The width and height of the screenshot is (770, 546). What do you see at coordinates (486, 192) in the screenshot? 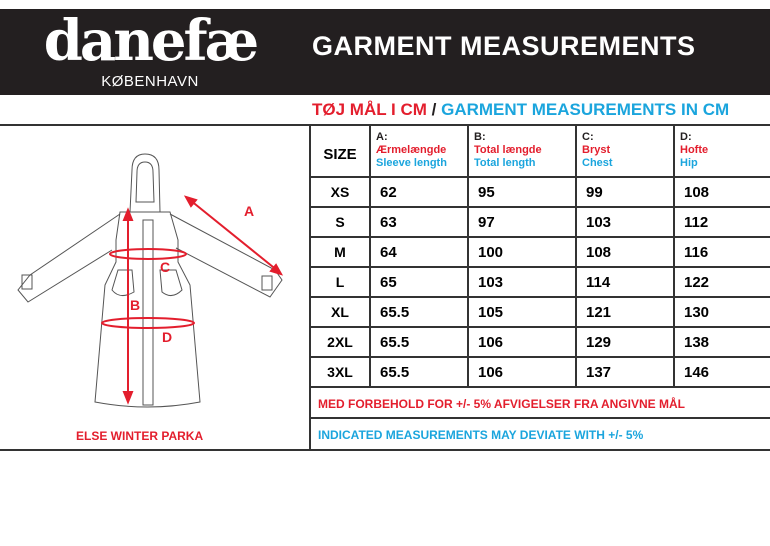
I see `measurement-cell: 95` at bounding box center [486, 192].